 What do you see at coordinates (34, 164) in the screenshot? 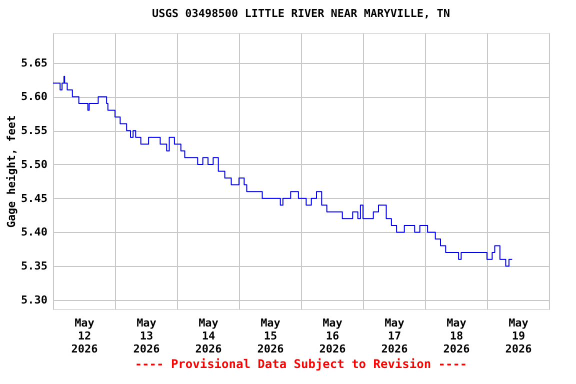
I see `y-tick-label: 5.50` at bounding box center [34, 164].